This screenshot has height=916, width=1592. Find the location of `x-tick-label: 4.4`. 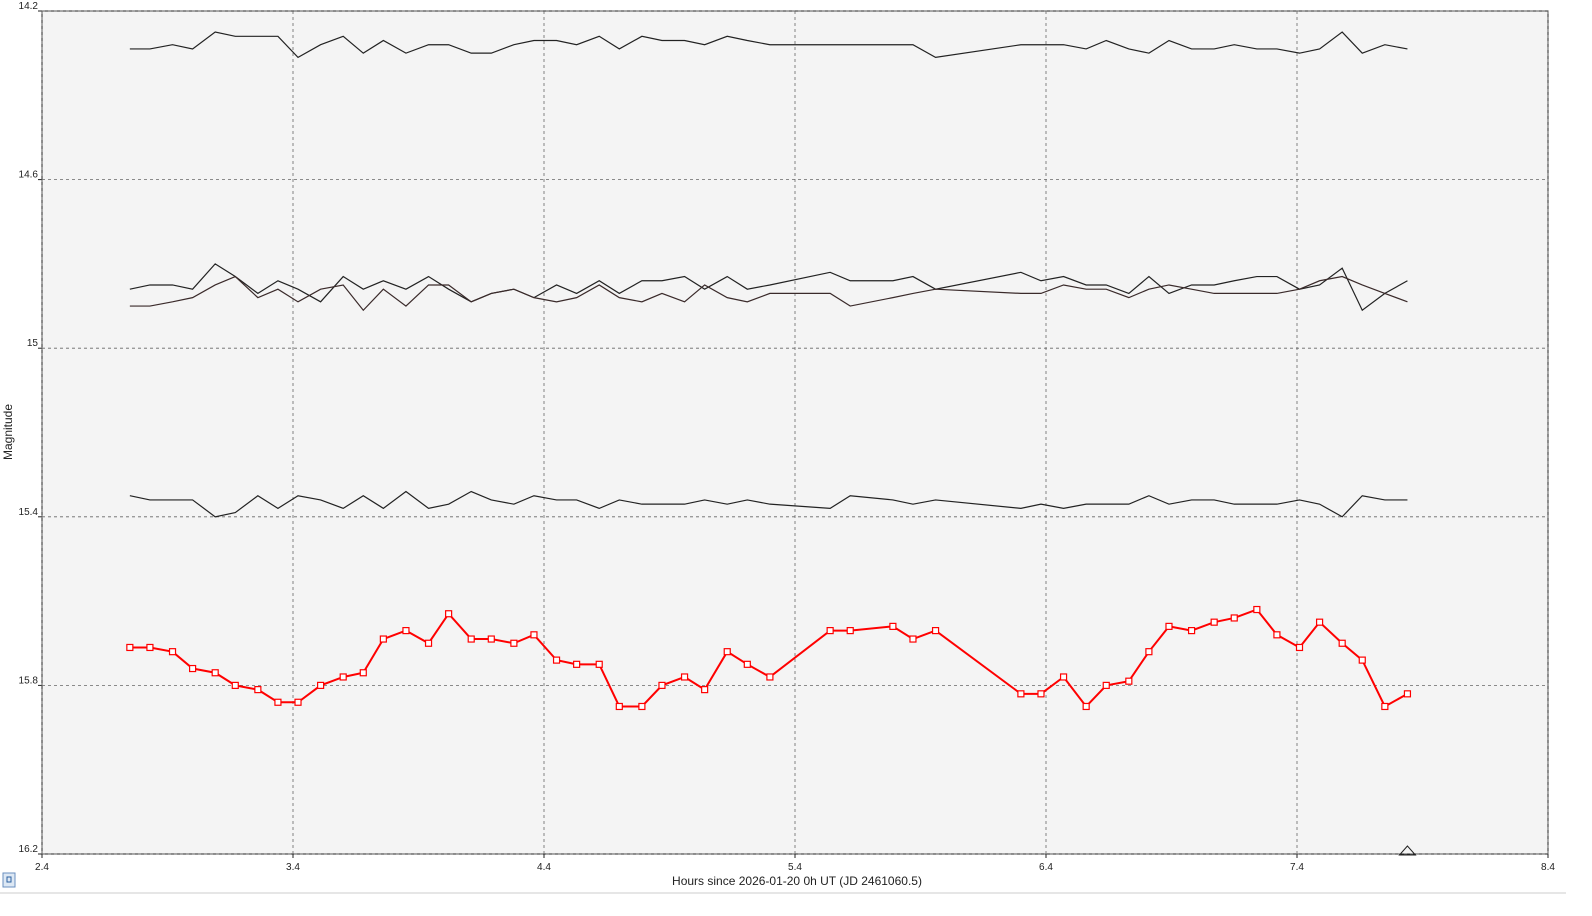

x-tick-label: 4.4 is located at coordinates (544, 867).